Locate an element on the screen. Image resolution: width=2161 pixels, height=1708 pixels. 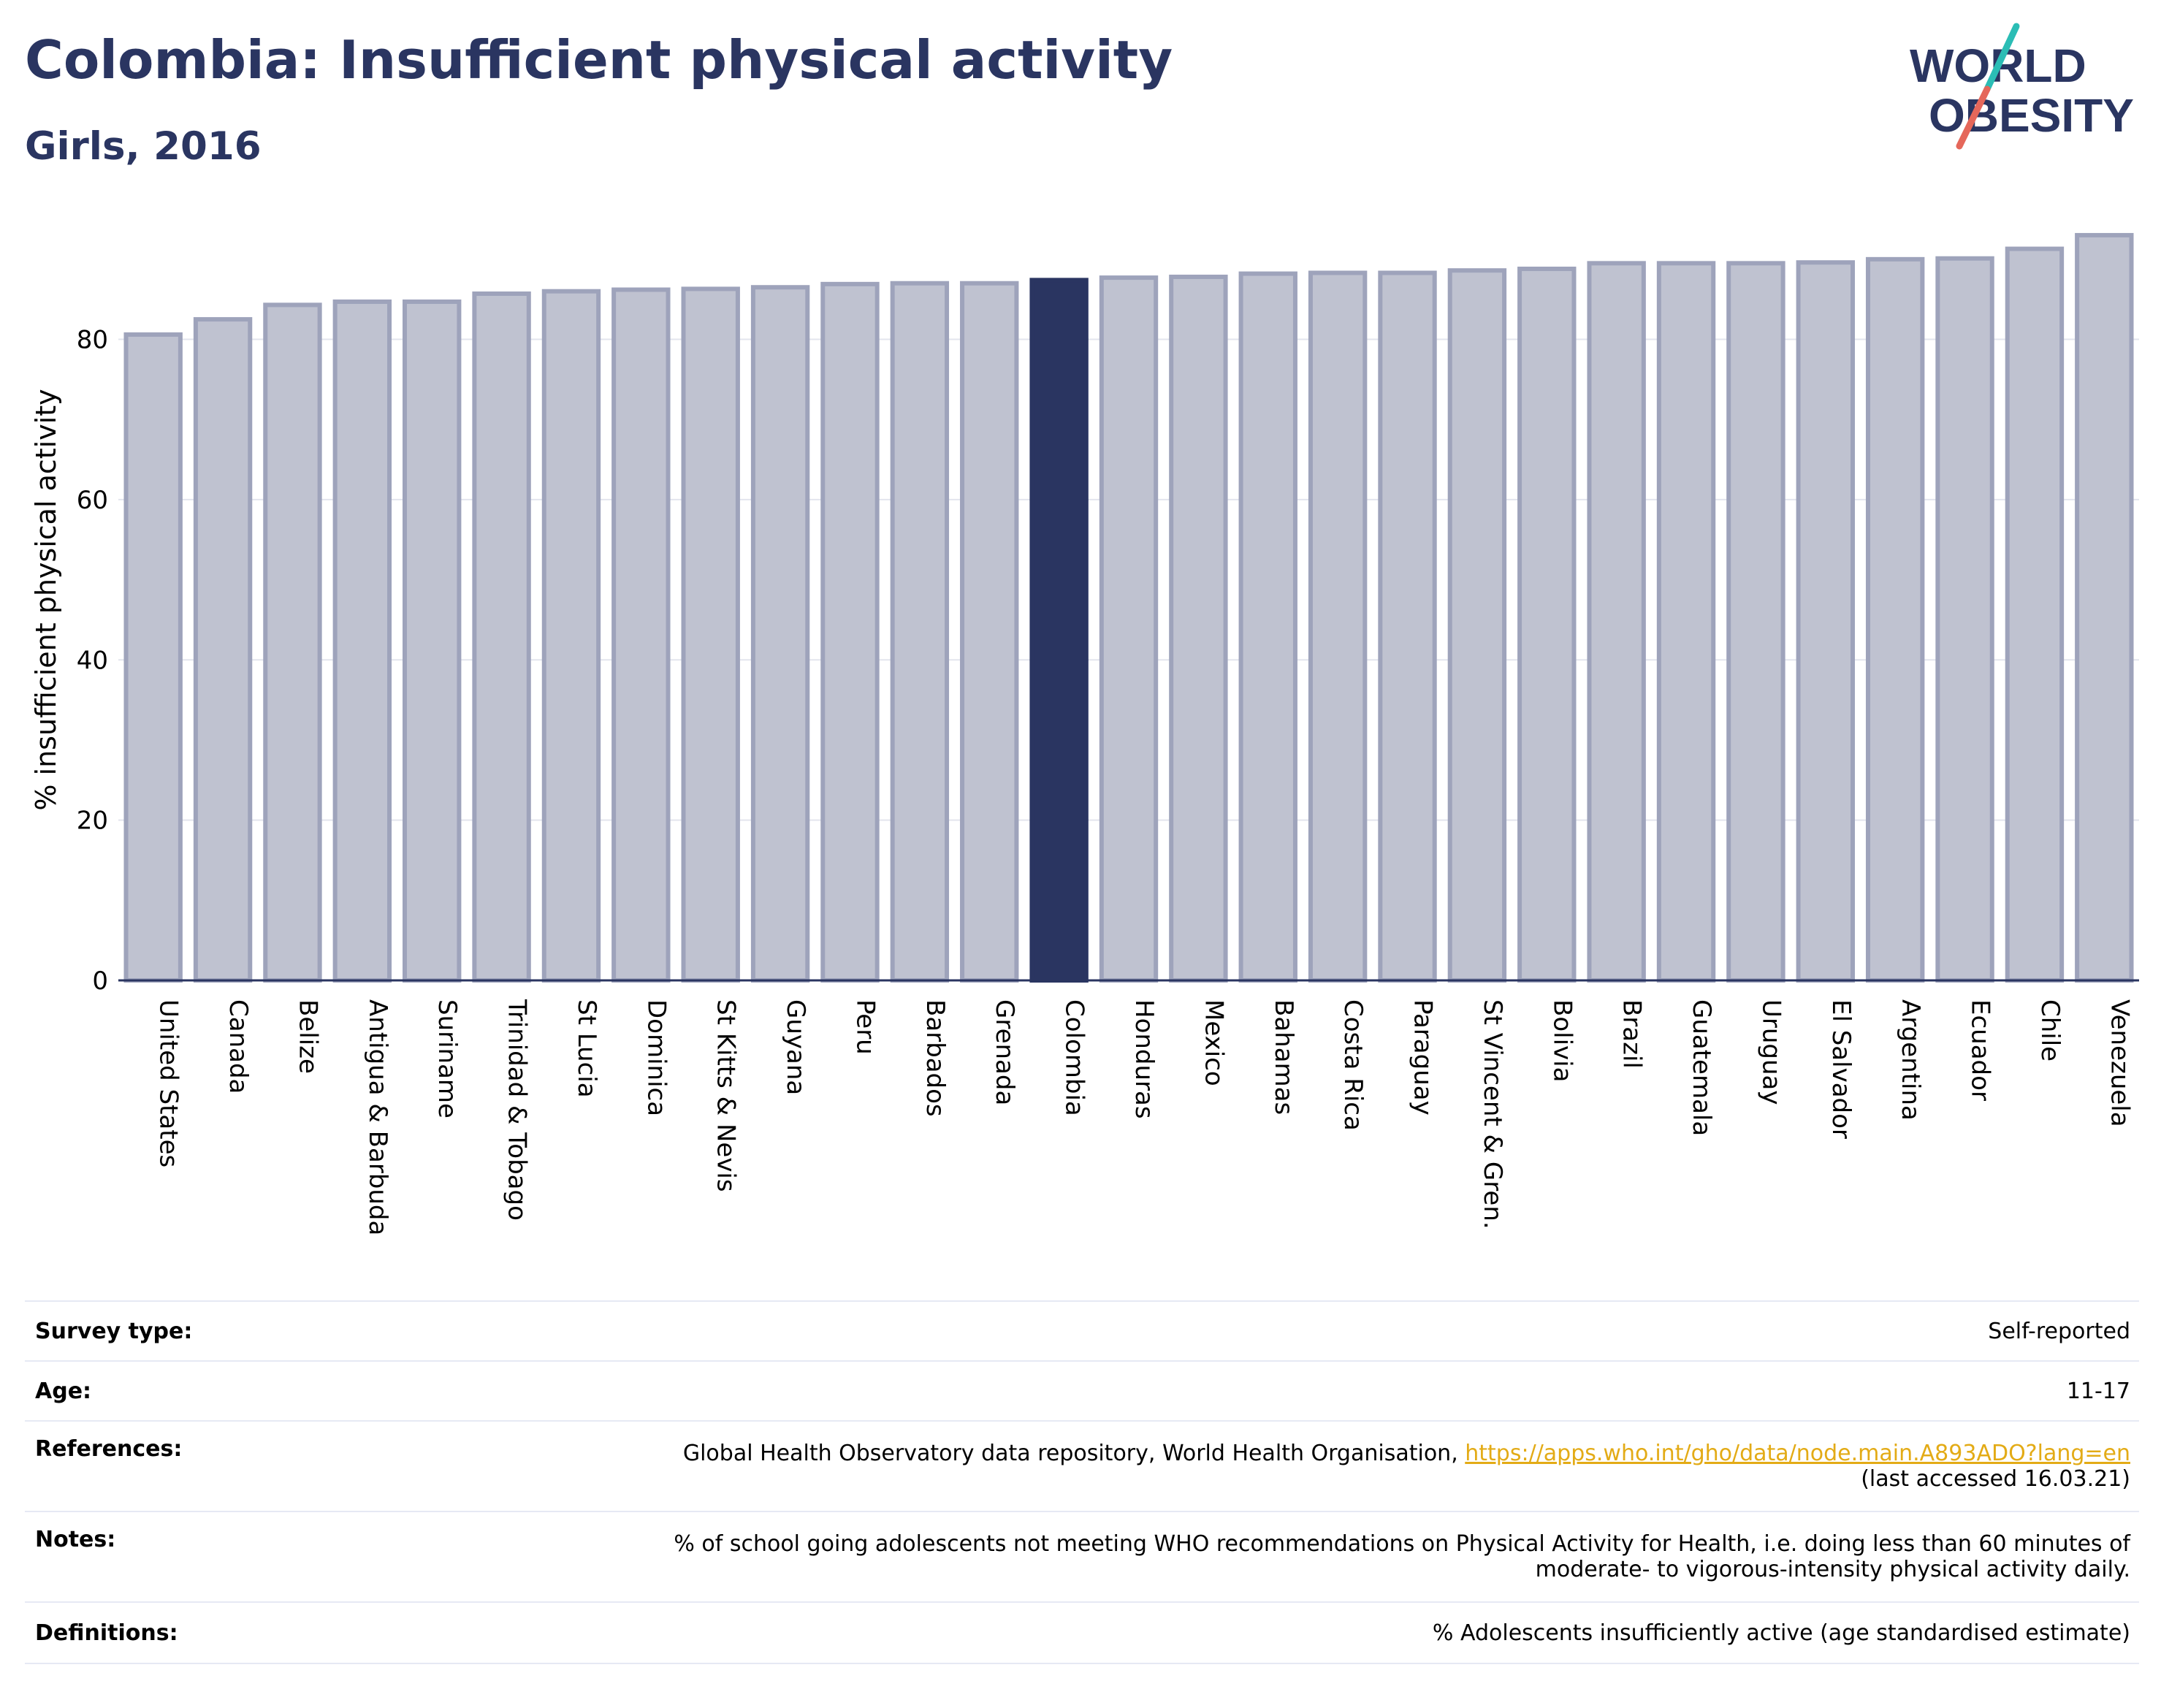
row-survey-type: Survey type: Self-reported is located at coordinates (1082, 1330).